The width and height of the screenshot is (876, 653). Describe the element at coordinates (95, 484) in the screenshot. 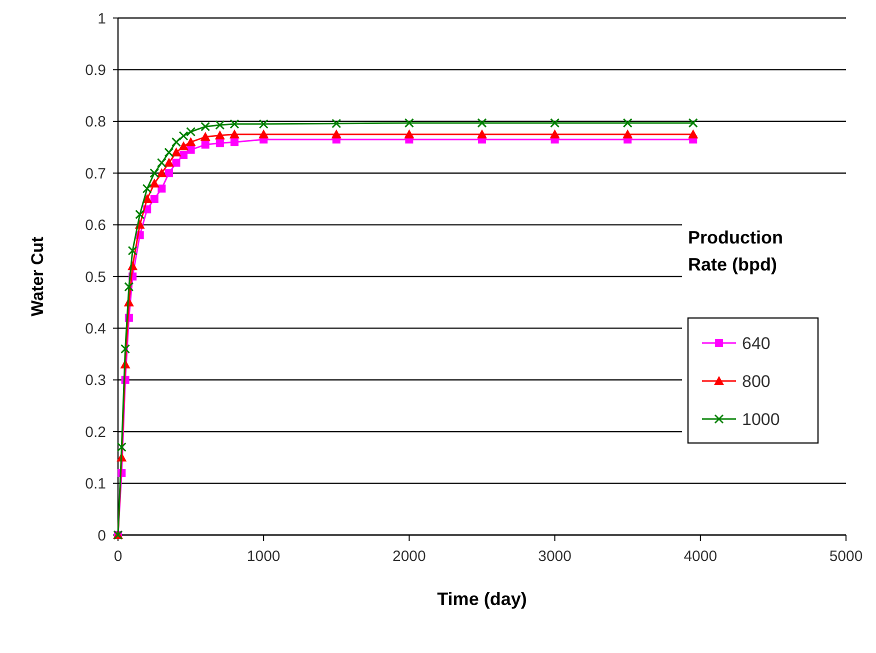

I see `y-tick-label: 0.1` at that location.